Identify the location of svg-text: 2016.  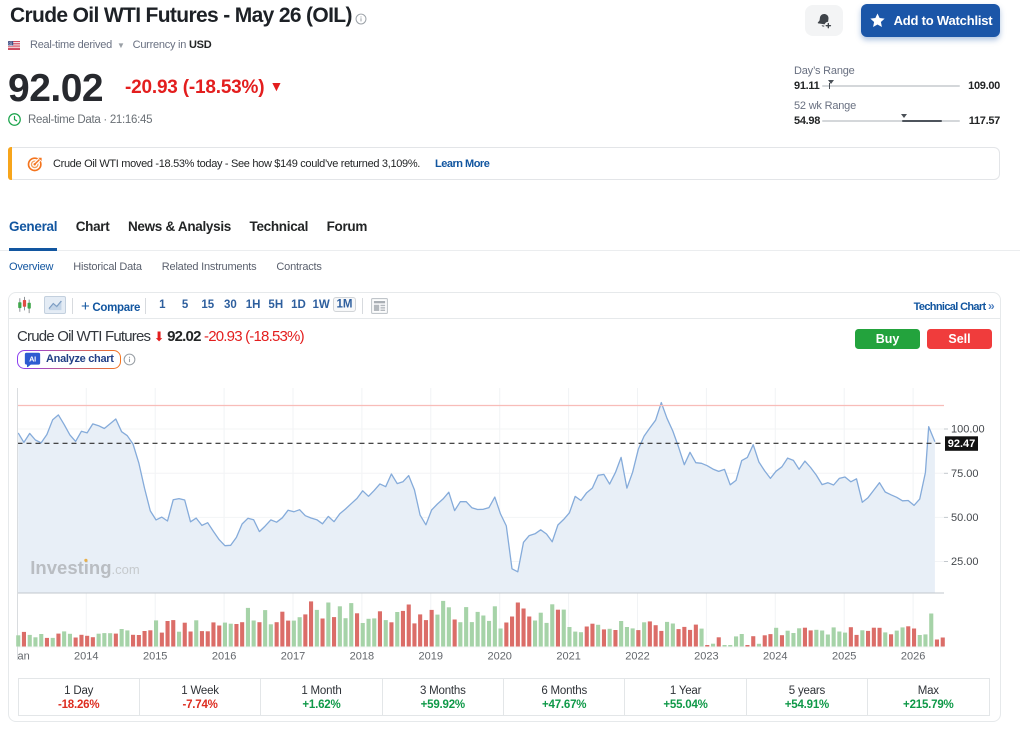
(224, 657).